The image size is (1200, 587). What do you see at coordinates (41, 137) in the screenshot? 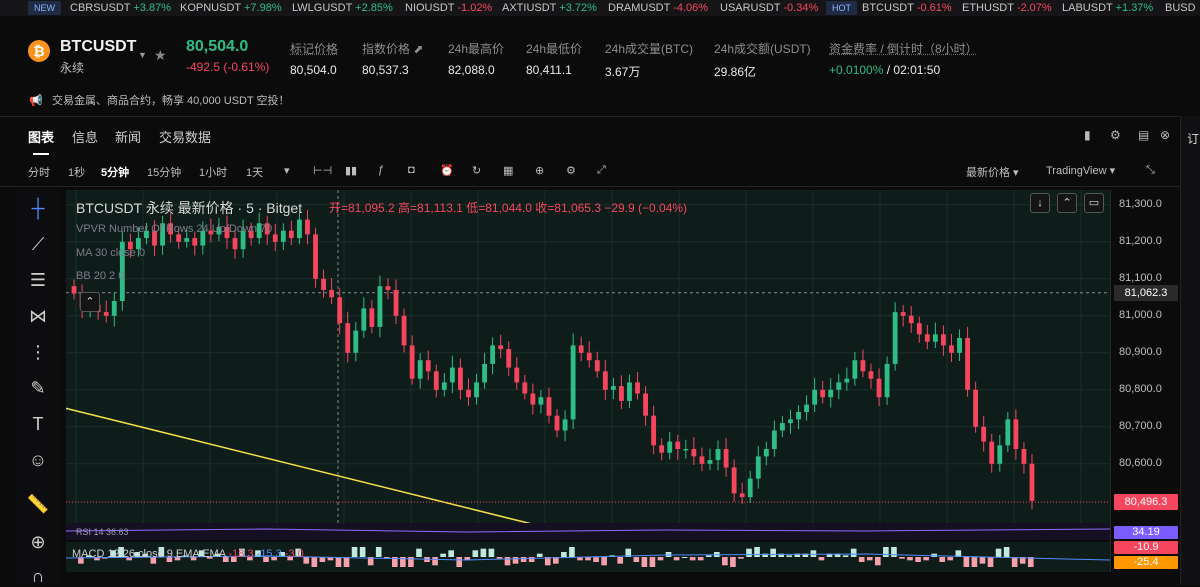
I see `tab-chart: 图表` at bounding box center [41, 137].